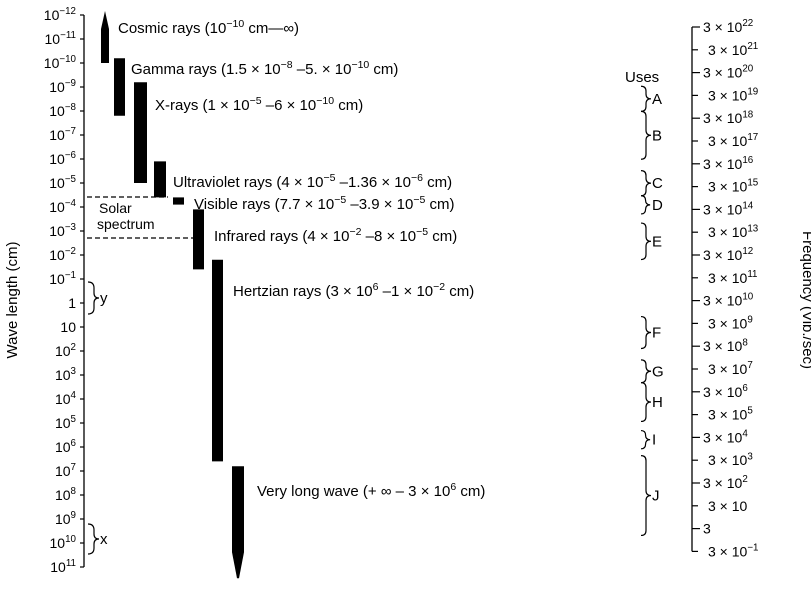  Describe the element at coordinates (66, 422) in the screenshot. I see `wavelength-tick-label: 10⁵` at that location.